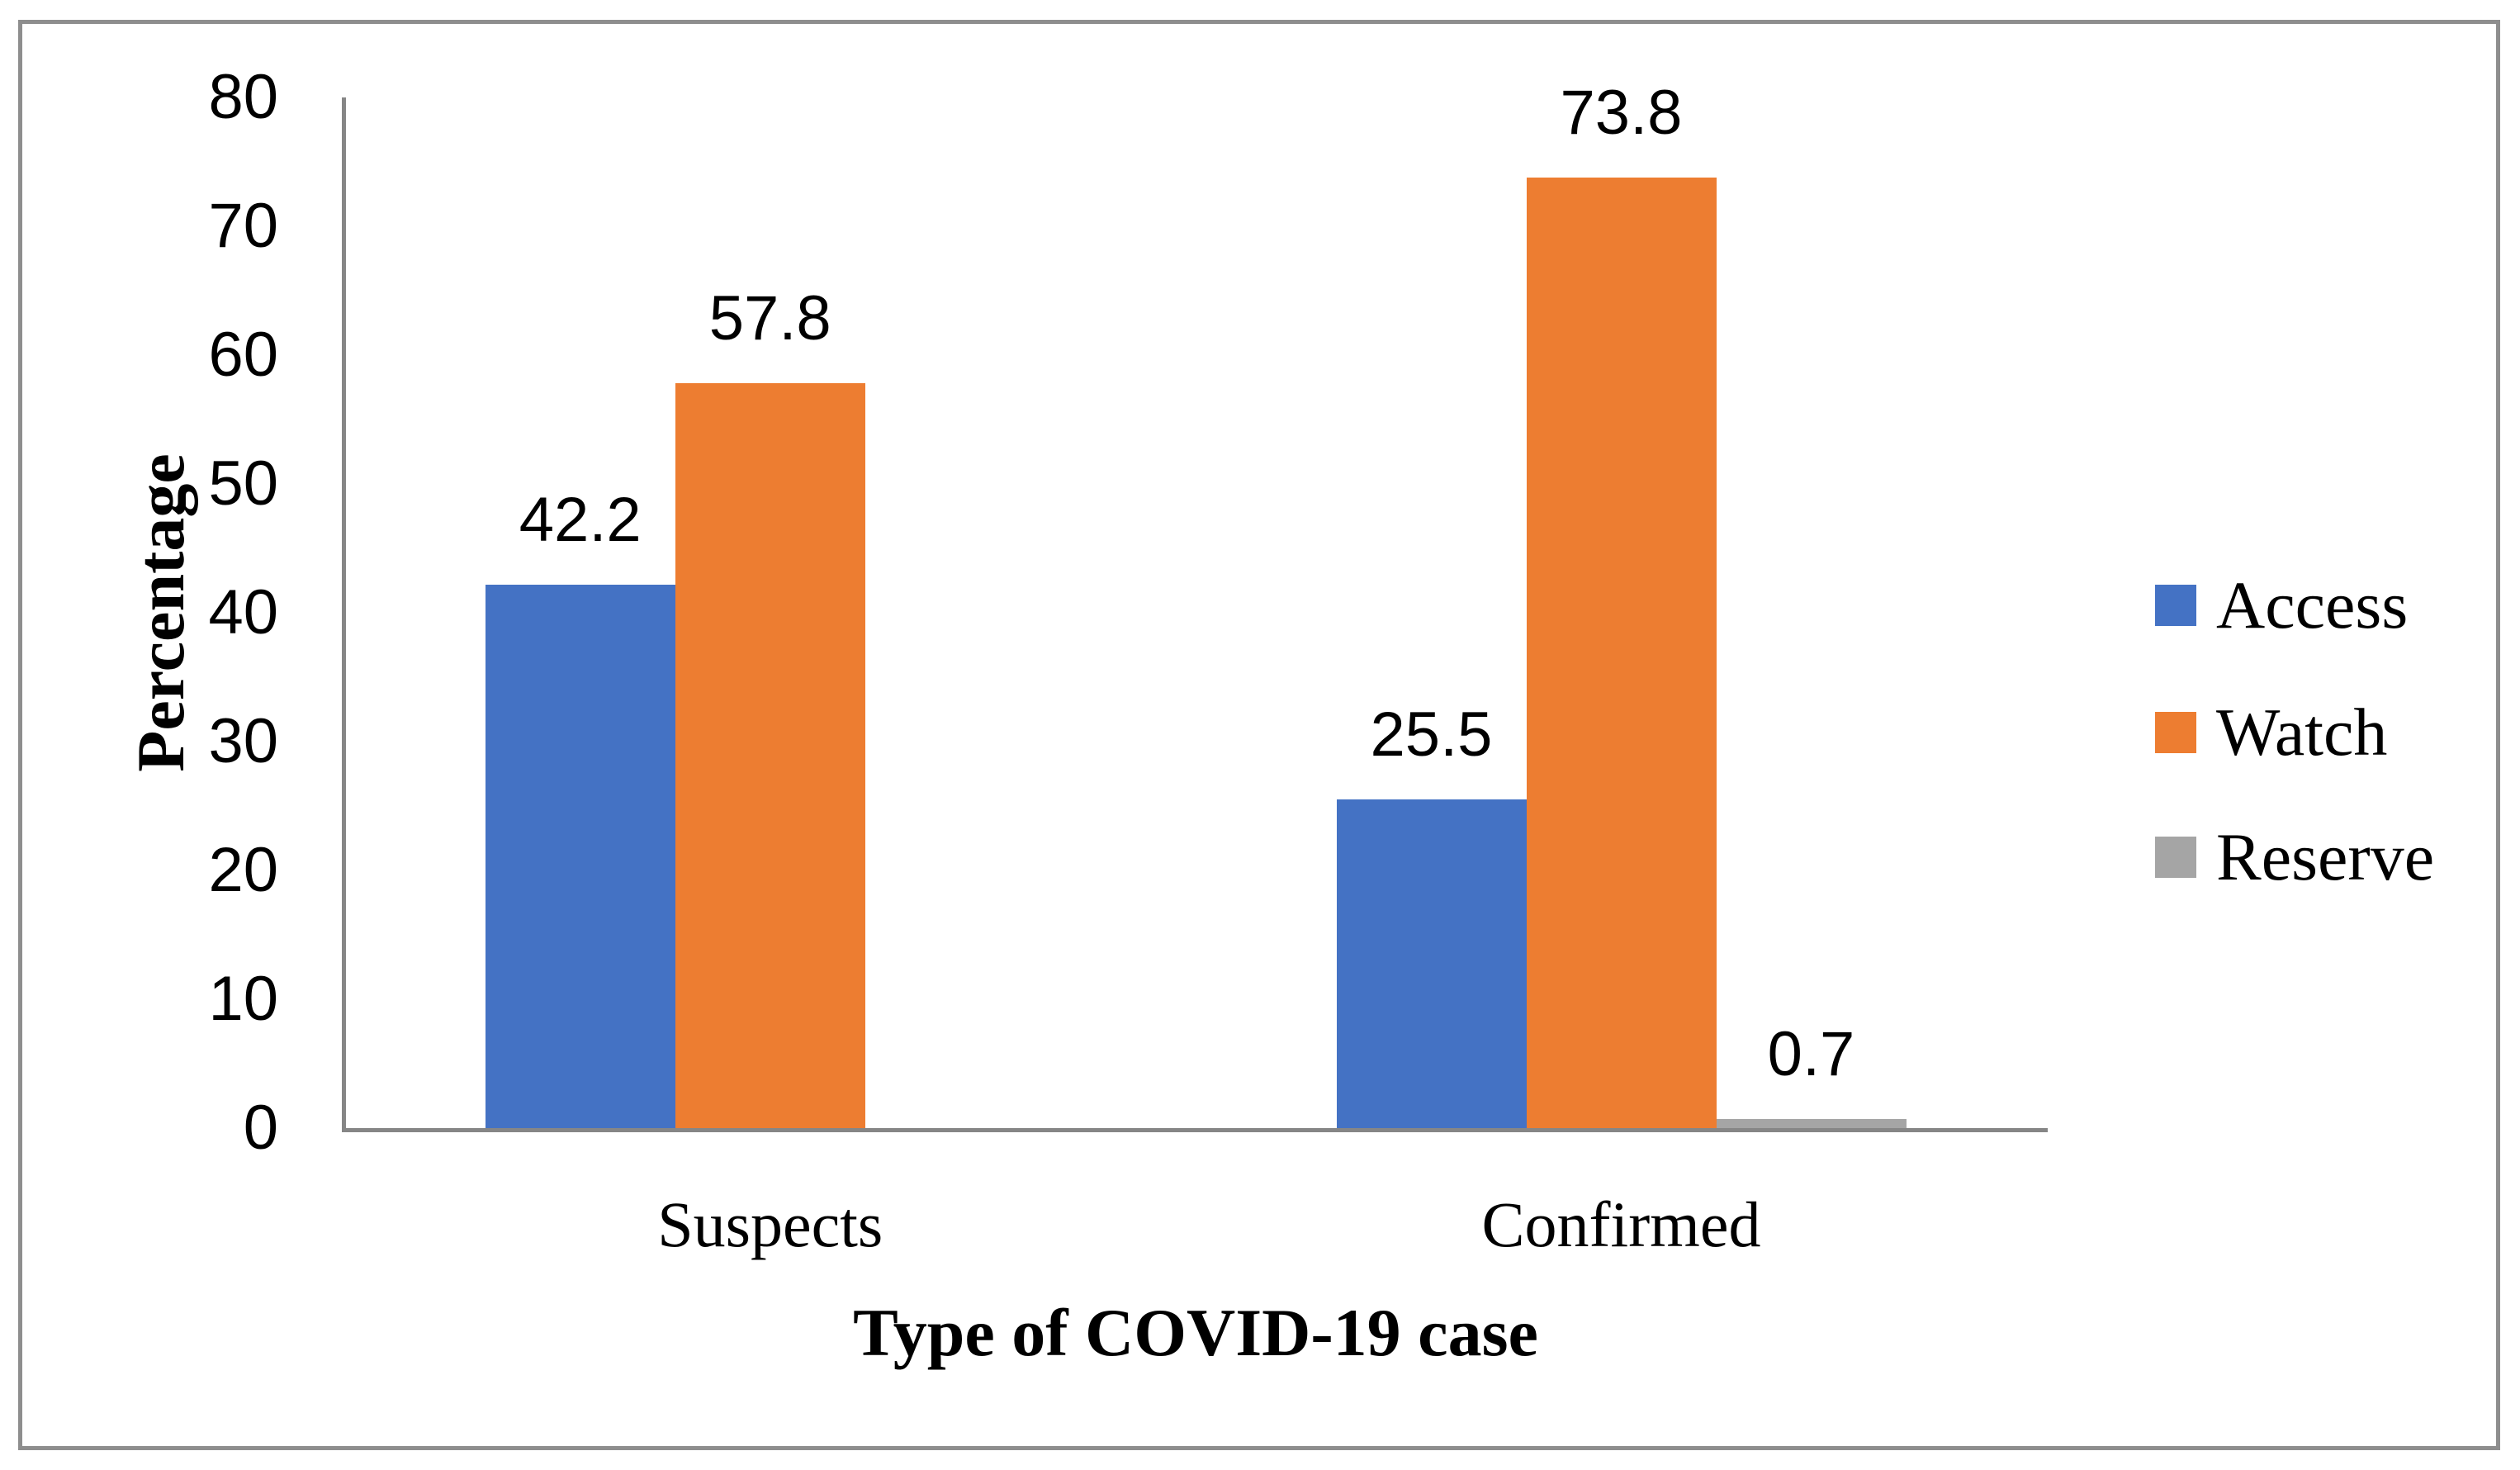 Image resolution: width=2520 pixels, height=1470 pixels. I want to click on legend-label-watch: Watch, so click(2302, 732).